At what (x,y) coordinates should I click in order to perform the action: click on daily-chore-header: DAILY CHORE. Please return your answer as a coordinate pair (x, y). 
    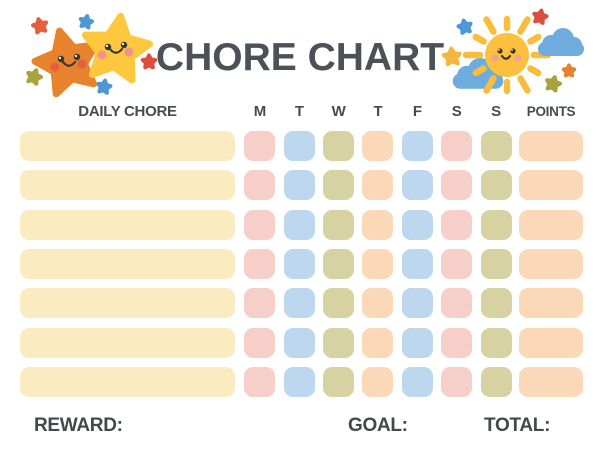
    Looking at the image, I should click on (127, 111).